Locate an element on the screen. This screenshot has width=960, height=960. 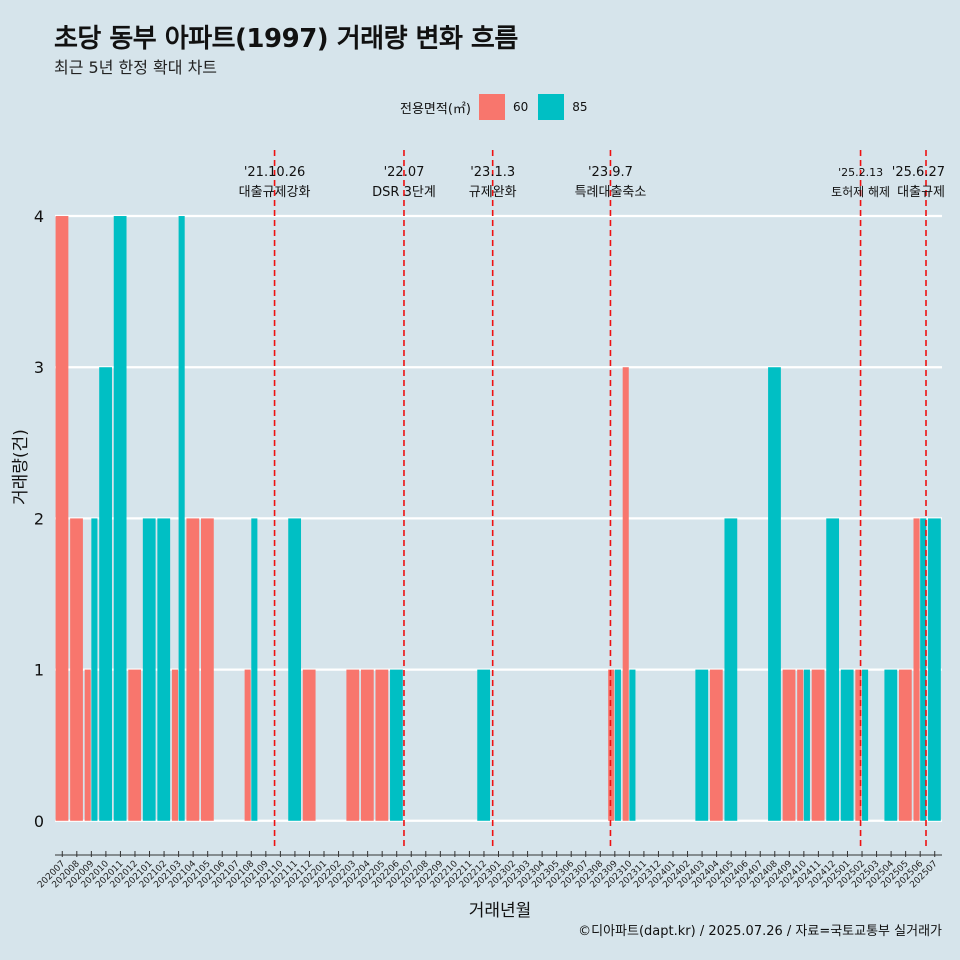
legend-label-60: 60 is located at coordinates (520, 107).